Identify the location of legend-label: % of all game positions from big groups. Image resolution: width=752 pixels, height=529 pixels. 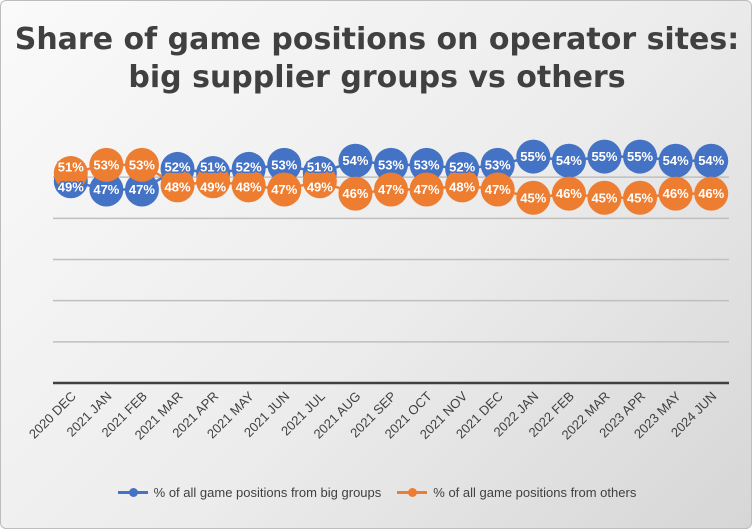
(267, 492).